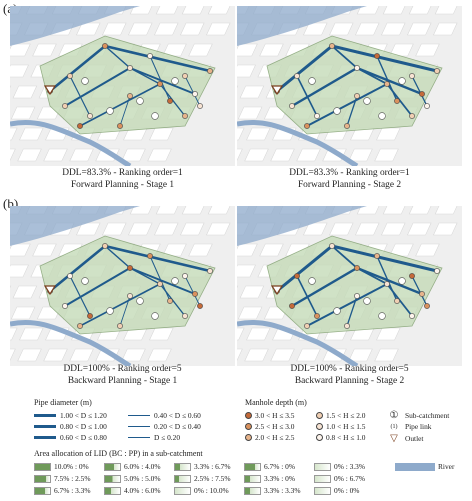 The width and height of the screenshot is (472, 501). Describe the element at coordinates (62, 490) in the screenshot. I see `area-allocation-item: 6.7% : 3.3%` at that location.